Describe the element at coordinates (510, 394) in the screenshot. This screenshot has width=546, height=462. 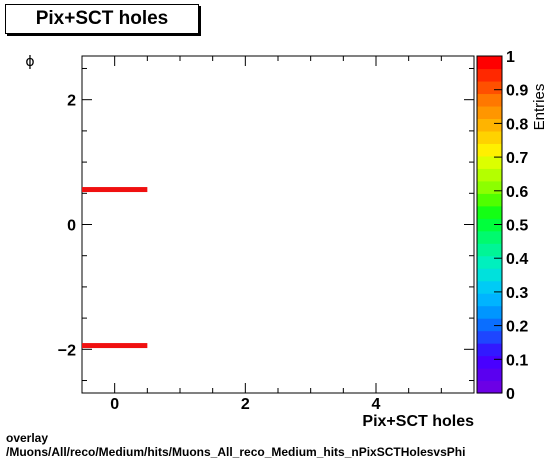
I see `colorbar-tick-label: 0` at that location.